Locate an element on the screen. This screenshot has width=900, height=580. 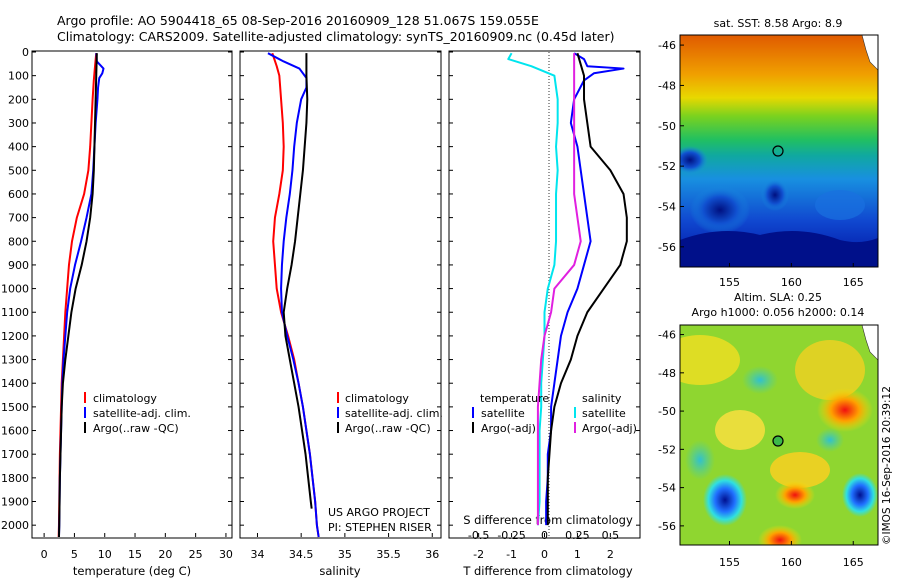
x-tick-label: 15 is located at coordinates (135, 554).